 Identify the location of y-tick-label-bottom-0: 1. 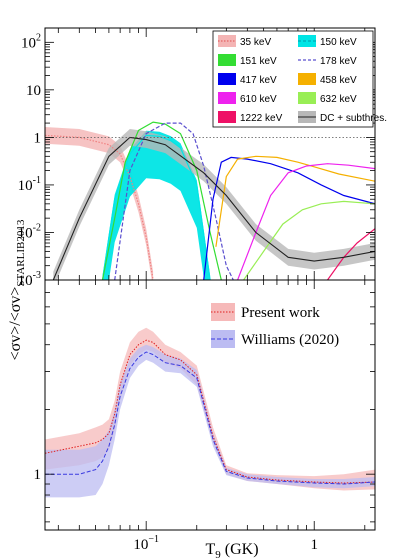
(38, 475).